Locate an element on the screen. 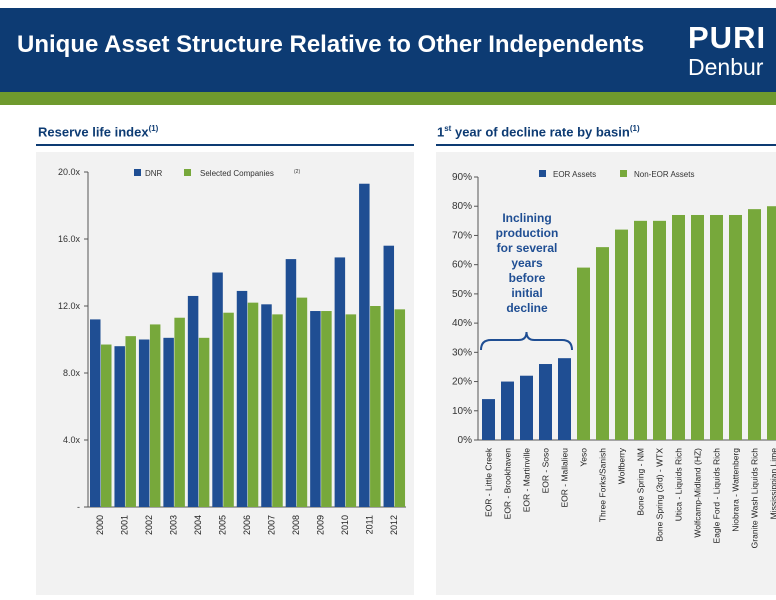  x-tick-label: 2006 is located at coordinates (247, 525).